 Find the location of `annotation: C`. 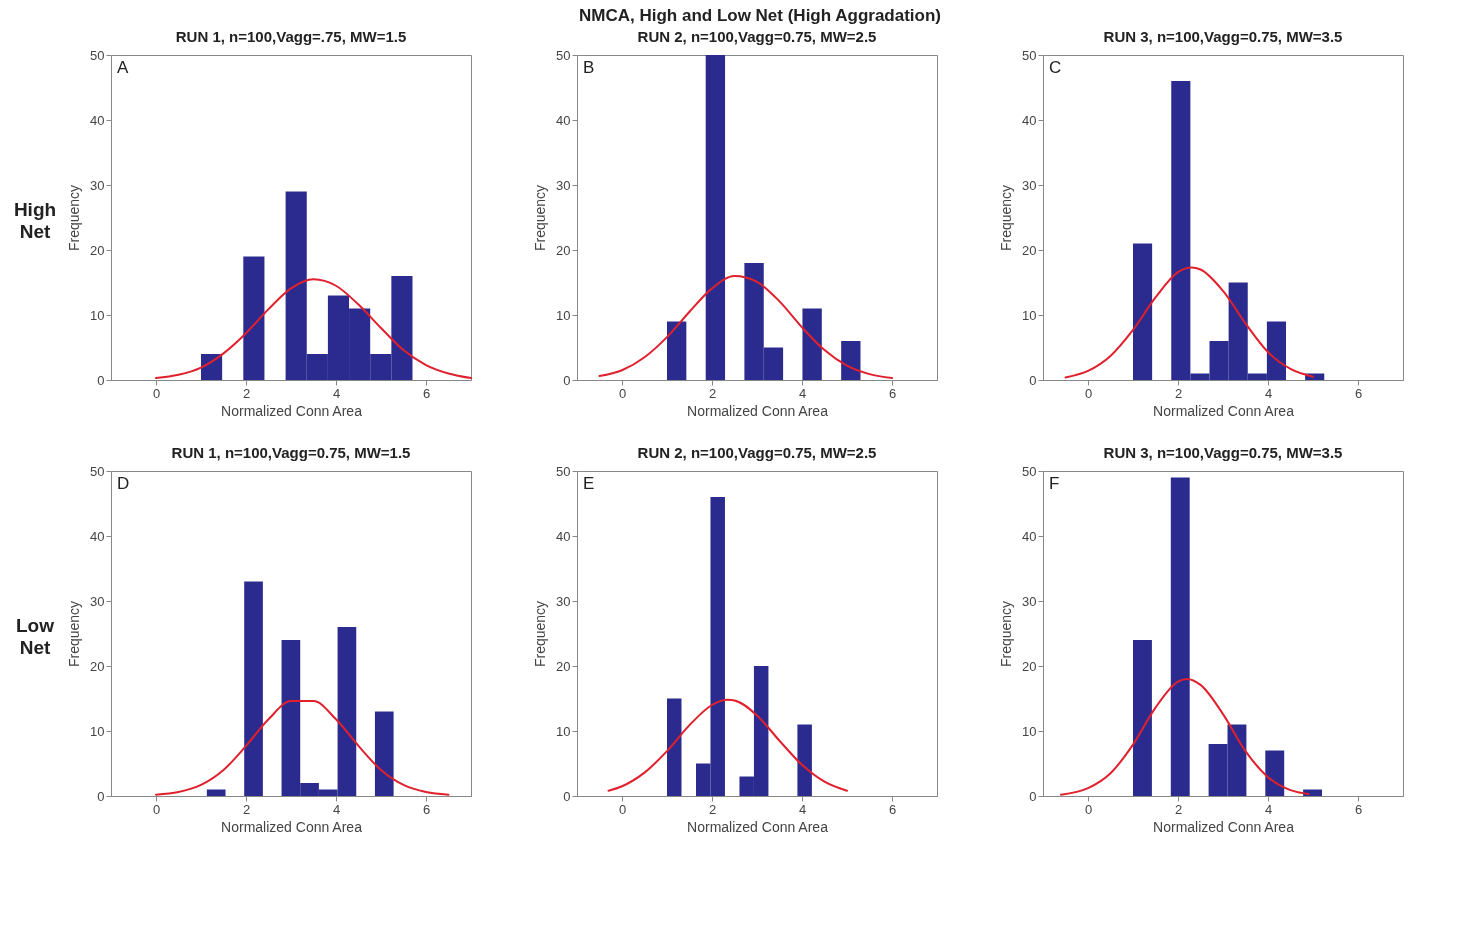

annotation: C is located at coordinates (1055, 67).